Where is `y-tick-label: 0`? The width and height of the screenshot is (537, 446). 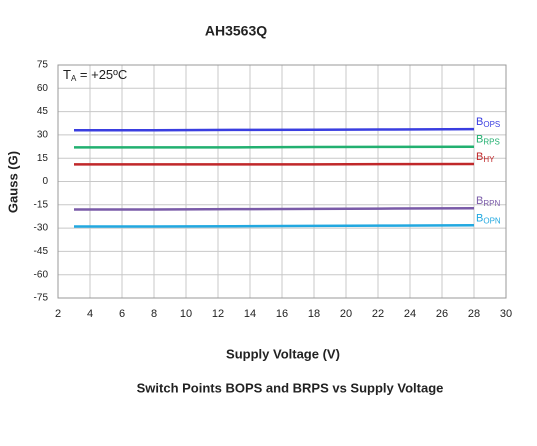
y-tick-label: 0 is located at coordinates (45, 181).